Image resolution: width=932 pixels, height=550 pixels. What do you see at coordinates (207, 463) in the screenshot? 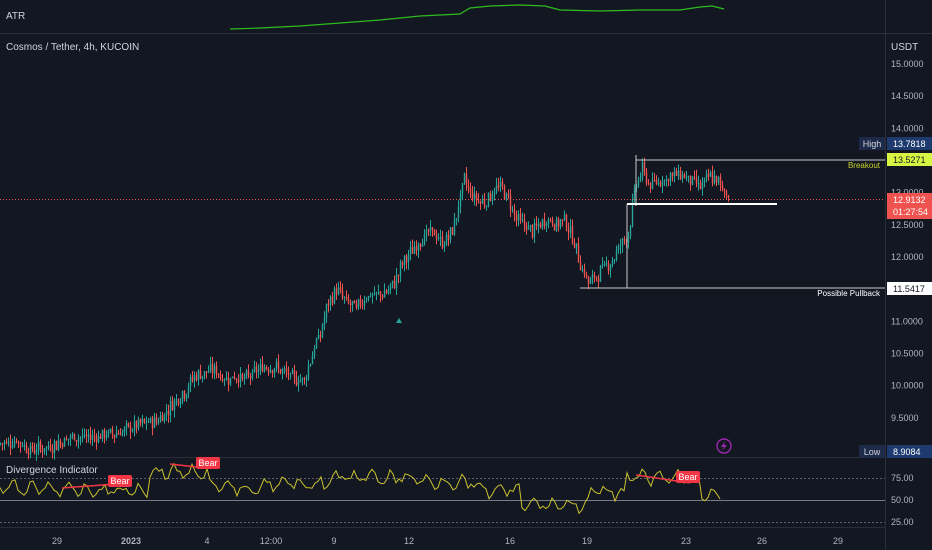
I see `bear-label-2: Bear` at bounding box center [207, 463].